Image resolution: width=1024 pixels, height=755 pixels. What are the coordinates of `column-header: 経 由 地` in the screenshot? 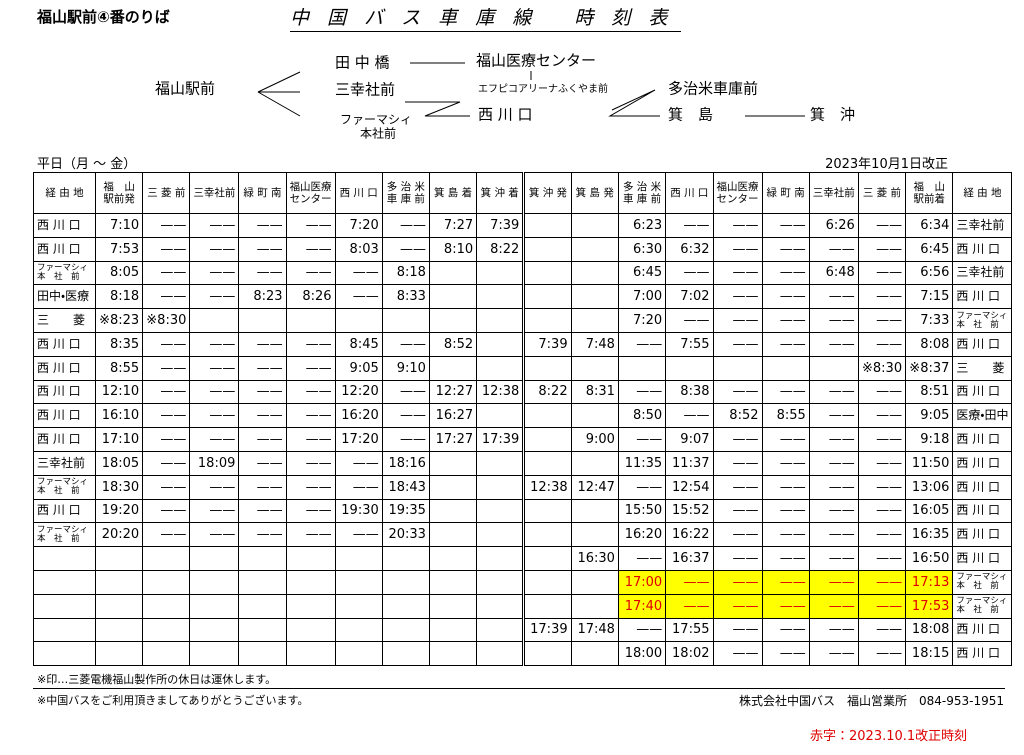 It's located at (982, 193).